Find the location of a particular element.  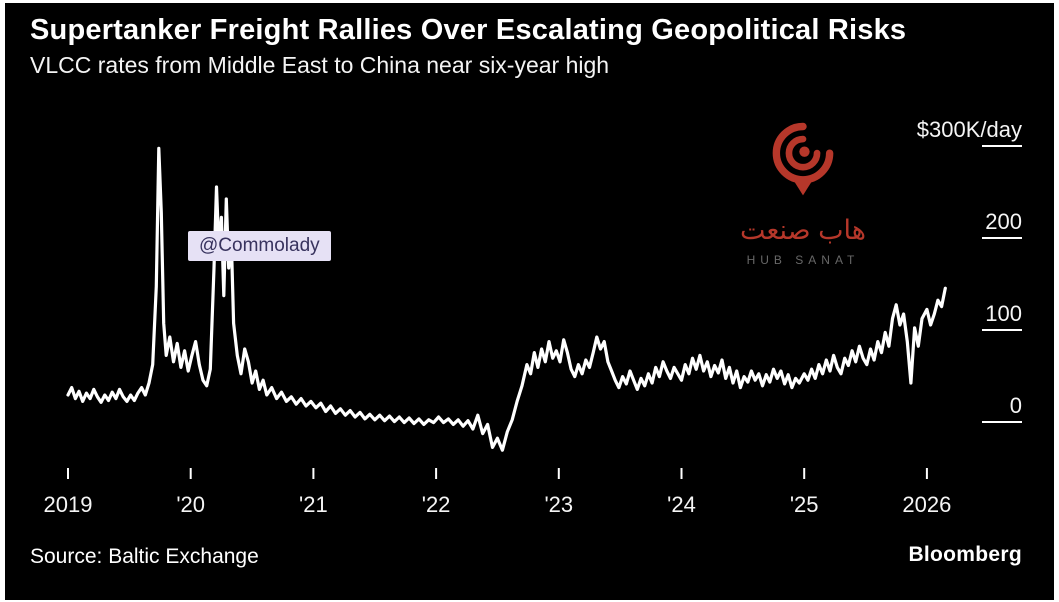

logo-arabic-text: هاب صنعت is located at coordinates (803, 230).